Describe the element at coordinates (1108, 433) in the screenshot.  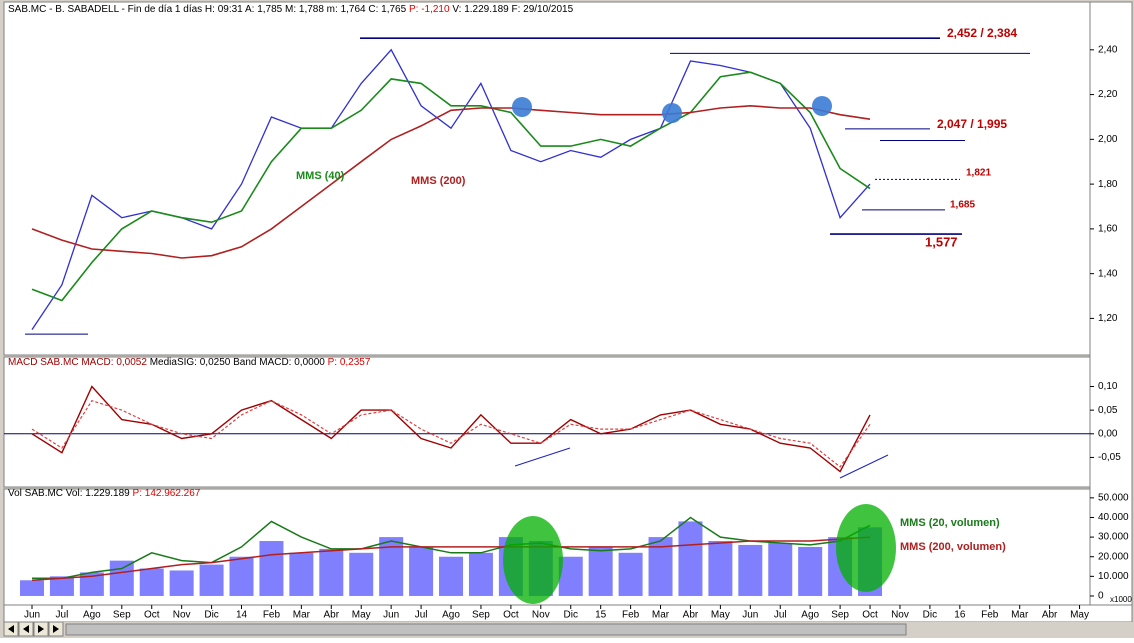
I see `y-tick-label: 0,00` at that location.